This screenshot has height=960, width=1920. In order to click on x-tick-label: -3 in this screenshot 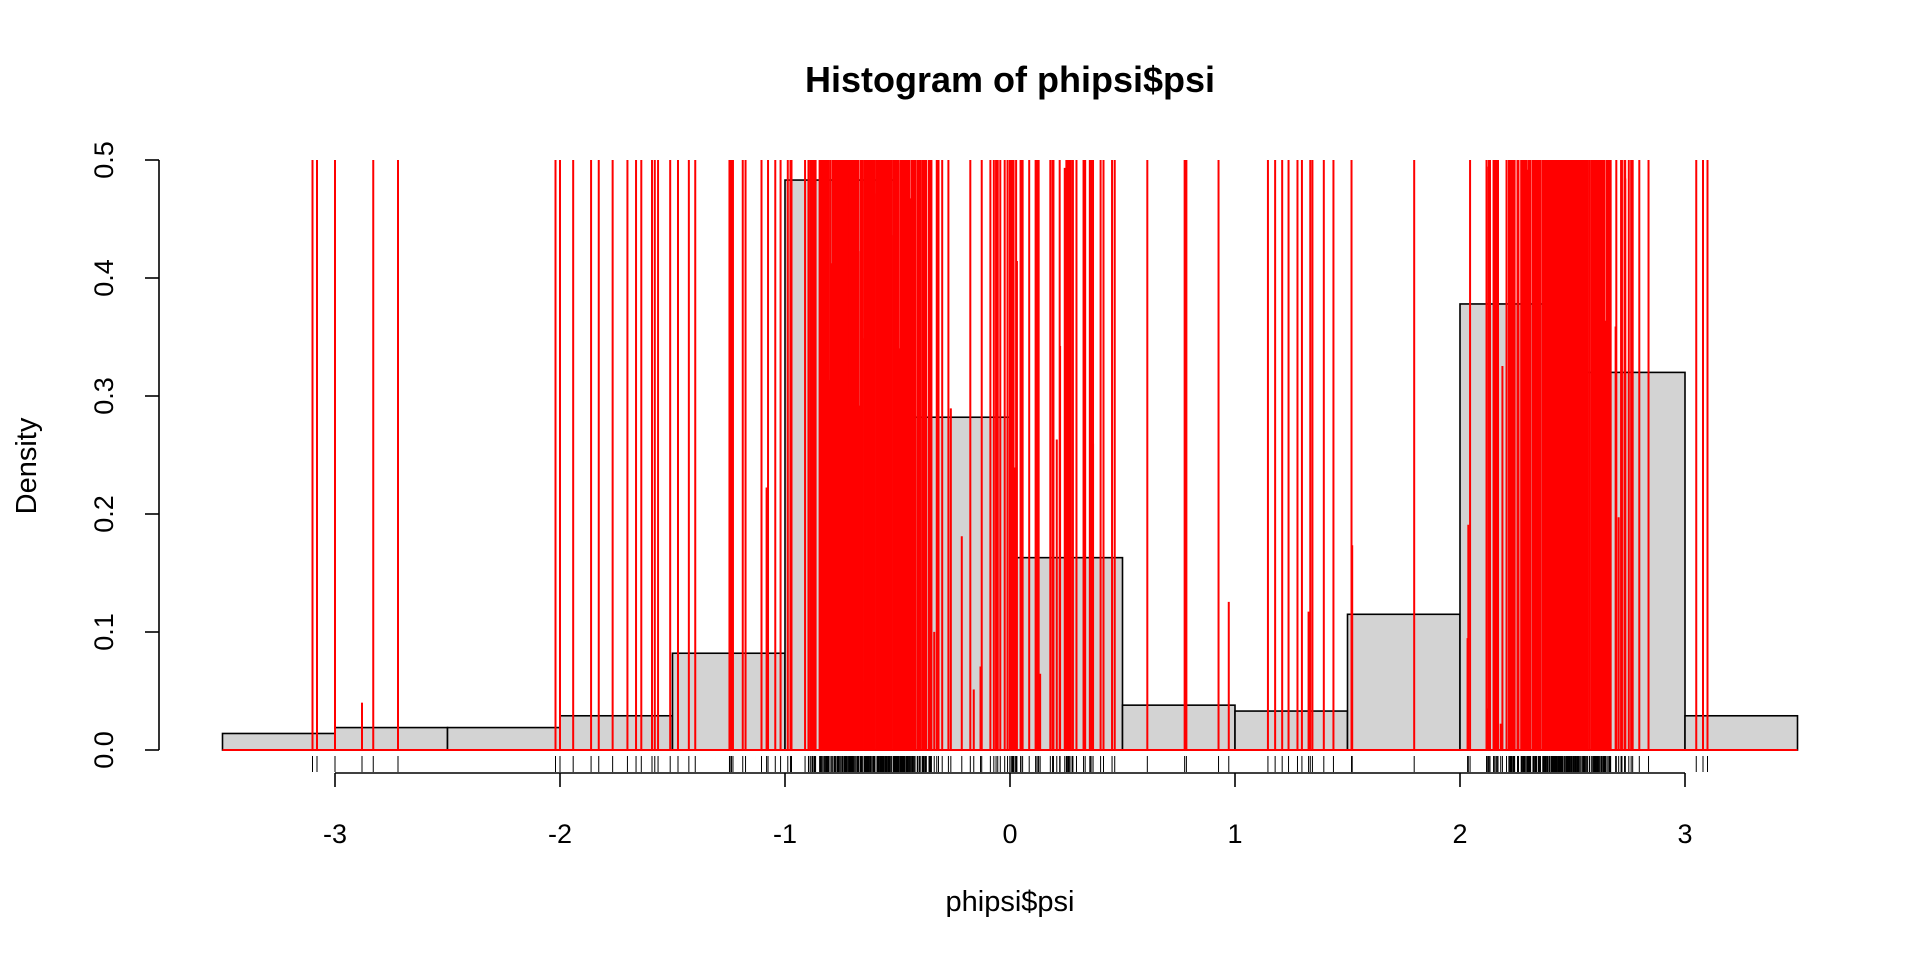, I will do `click(335, 834)`.